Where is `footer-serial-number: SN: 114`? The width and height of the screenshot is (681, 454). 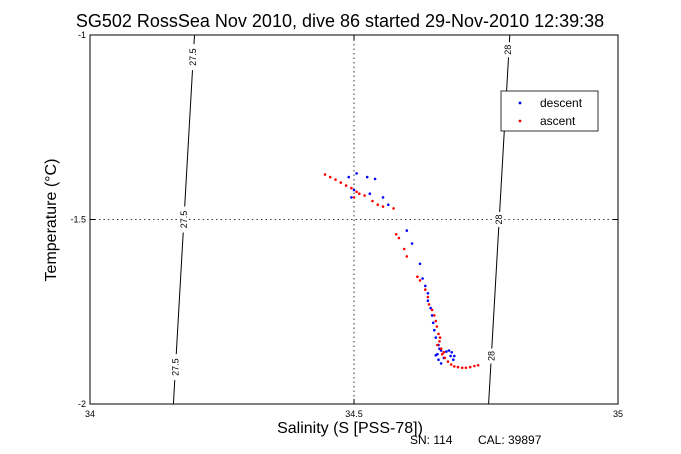
footer-serial-number: SN: 114 is located at coordinates (431, 440).